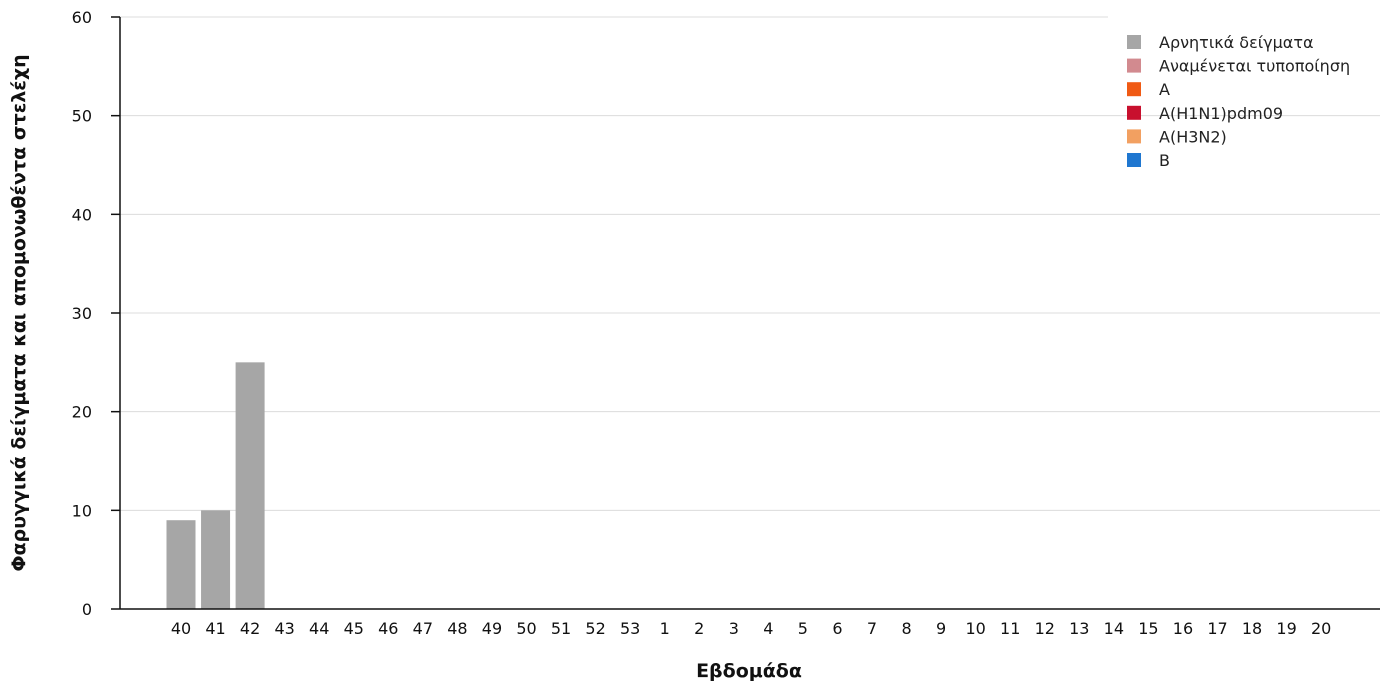 This screenshot has height=683, width=1383. I want to click on y-axis-ticks: 0 10 20 30 40 50 60, so click(96, 313).